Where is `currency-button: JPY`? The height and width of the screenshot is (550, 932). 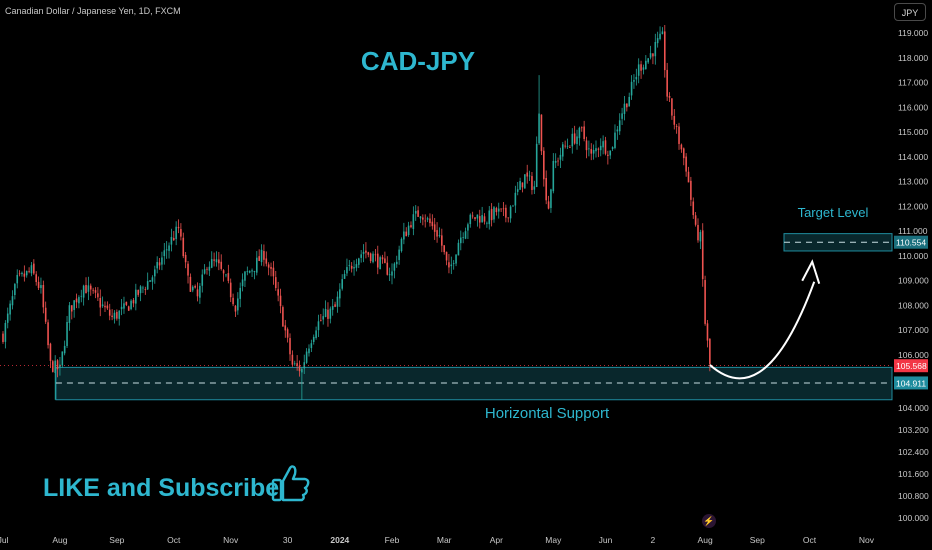 currency-button: JPY is located at coordinates (910, 12).